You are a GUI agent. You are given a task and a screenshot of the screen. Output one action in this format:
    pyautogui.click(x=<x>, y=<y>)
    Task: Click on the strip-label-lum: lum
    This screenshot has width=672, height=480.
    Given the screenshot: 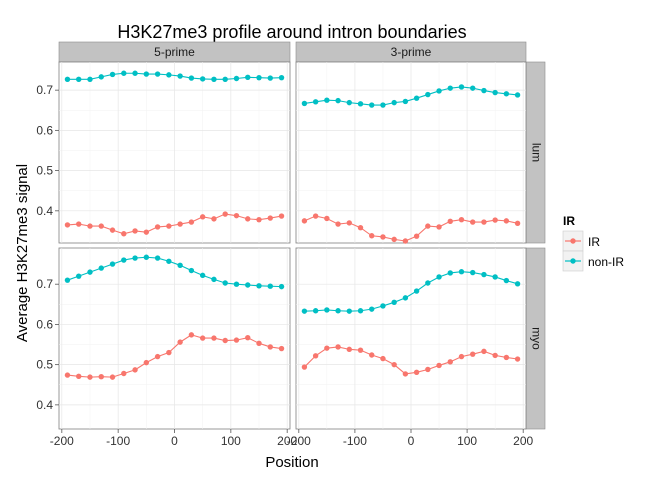 What is the action you would take?
    pyautogui.click(x=536, y=152)
    